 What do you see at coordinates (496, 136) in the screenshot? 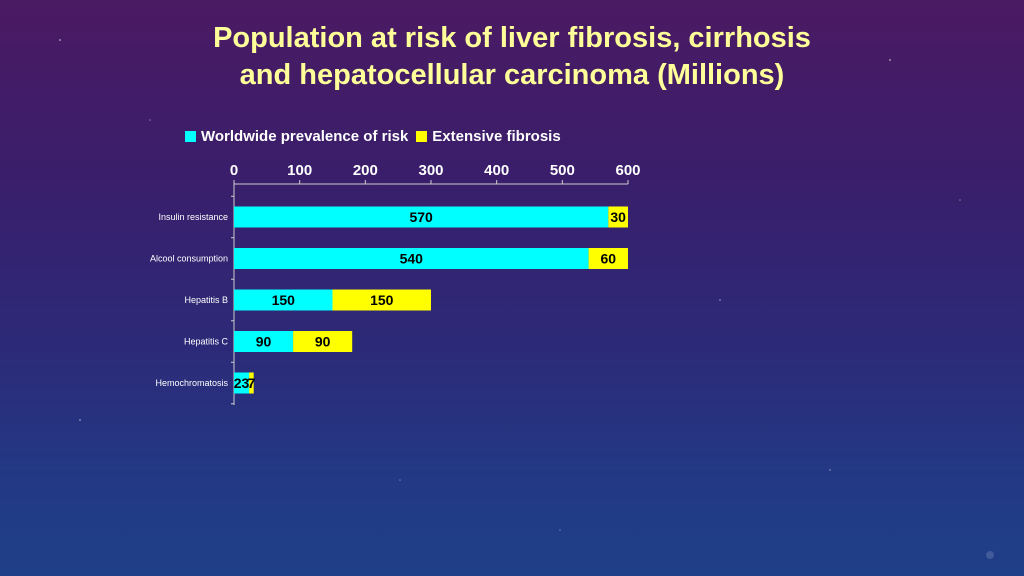
I see `legend-label-fibrosis: Extensive fibrosis` at bounding box center [496, 136].